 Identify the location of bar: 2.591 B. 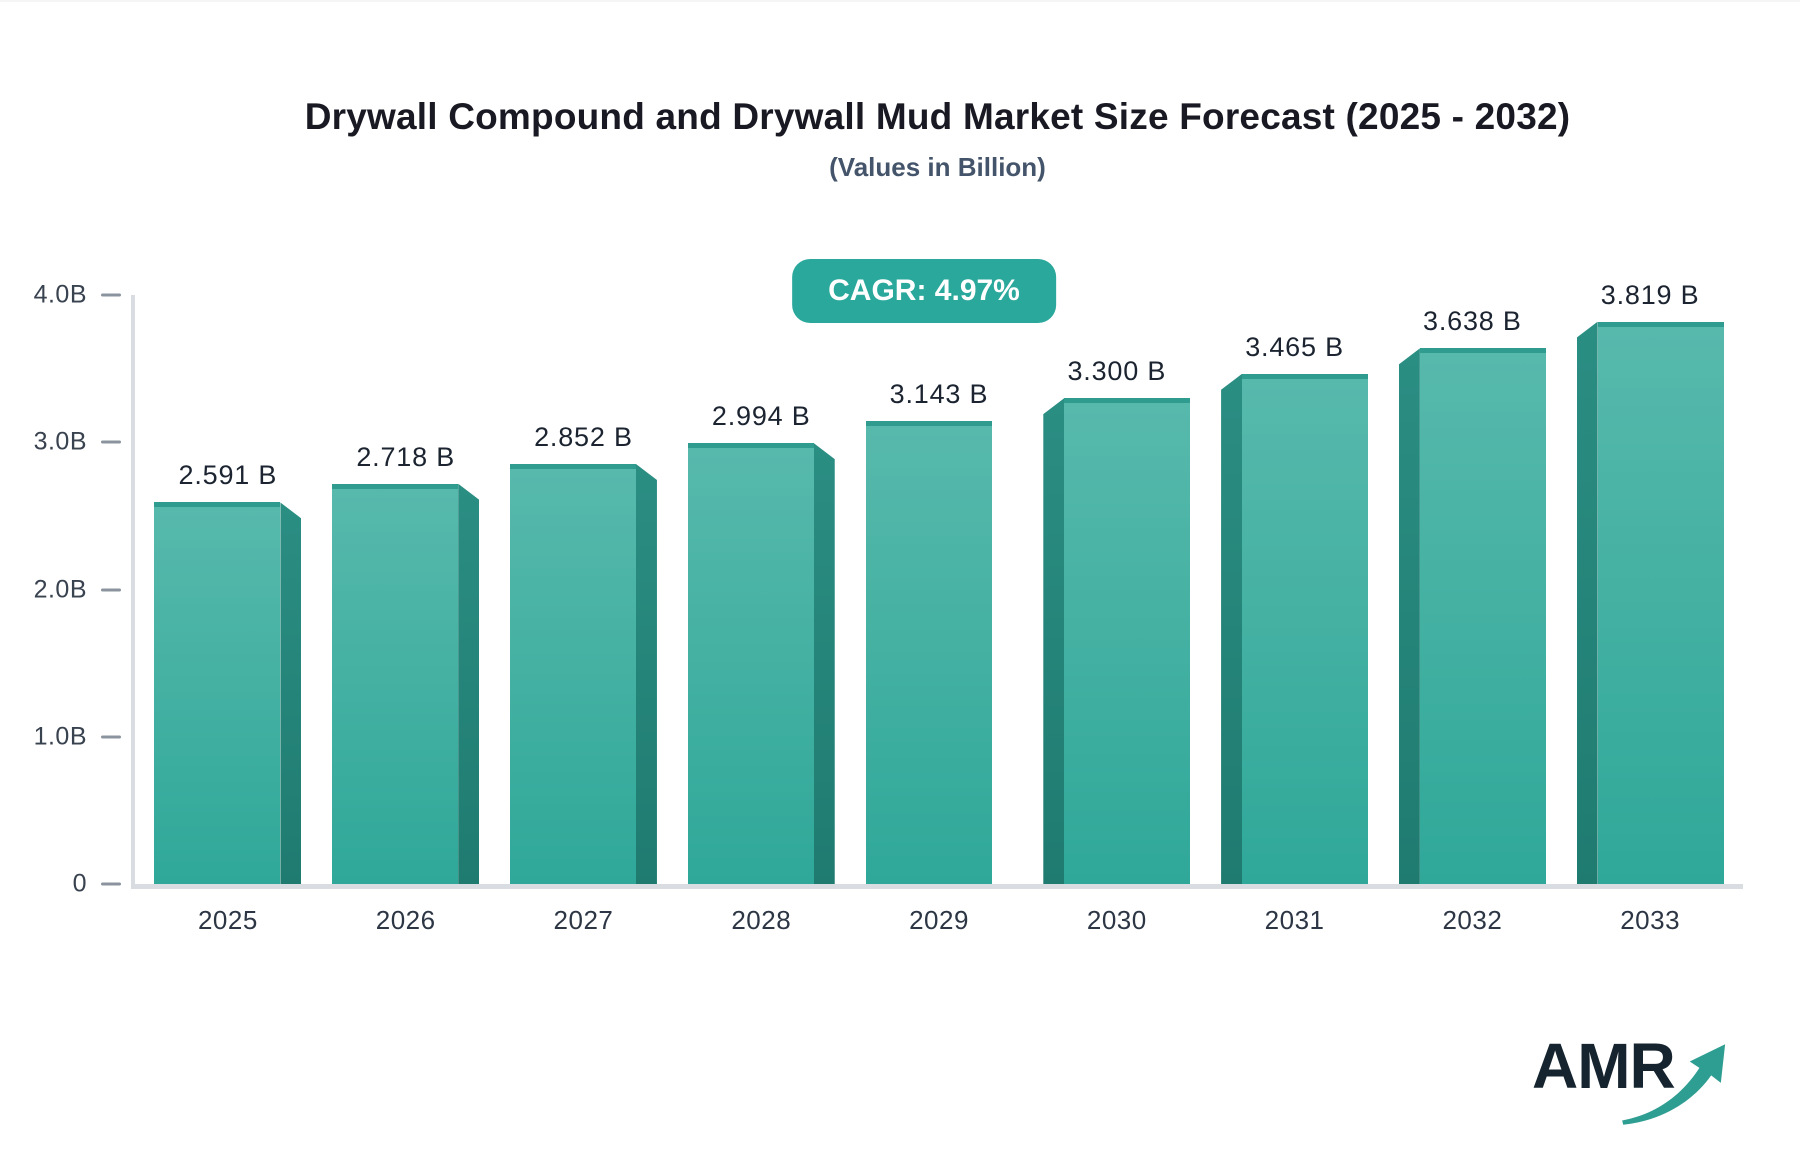
(228, 672).